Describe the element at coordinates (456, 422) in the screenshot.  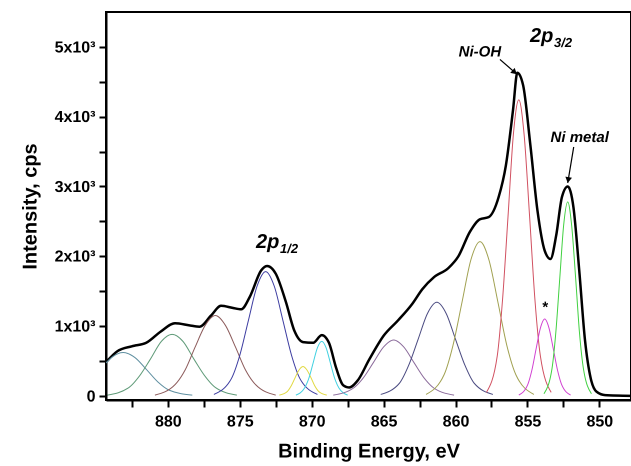
I see `x-tick-label: 860` at that location.